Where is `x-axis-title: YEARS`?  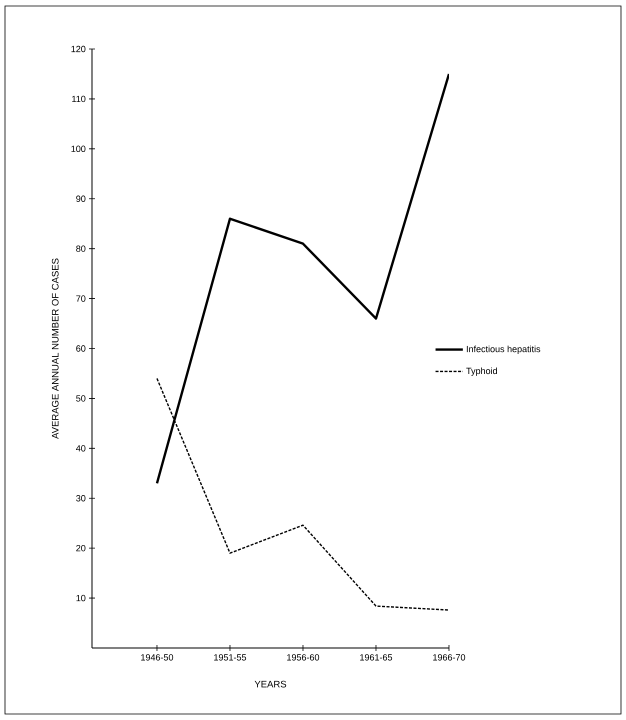
x-axis-title: YEARS is located at coordinates (270, 684).